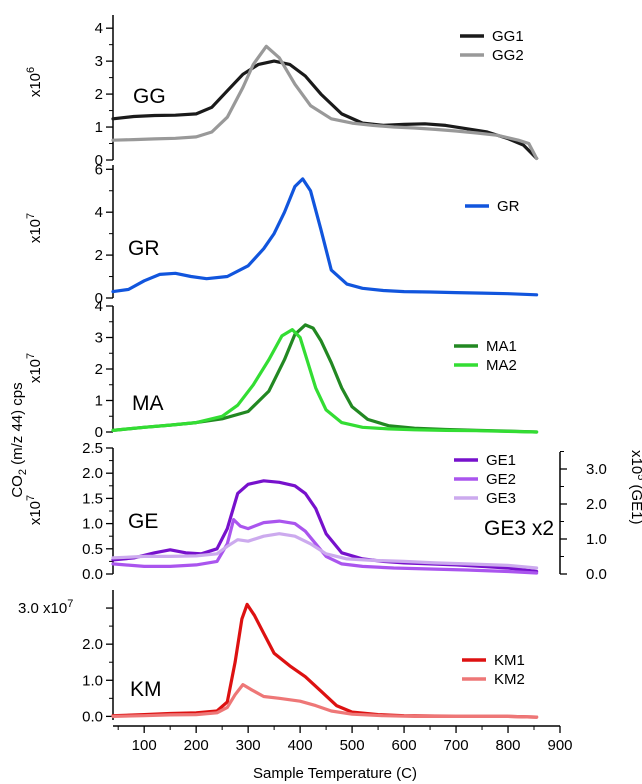 The width and height of the screenshot is (642, 784). I want to click on right-tick-label: 3.0, so click(596, 469).